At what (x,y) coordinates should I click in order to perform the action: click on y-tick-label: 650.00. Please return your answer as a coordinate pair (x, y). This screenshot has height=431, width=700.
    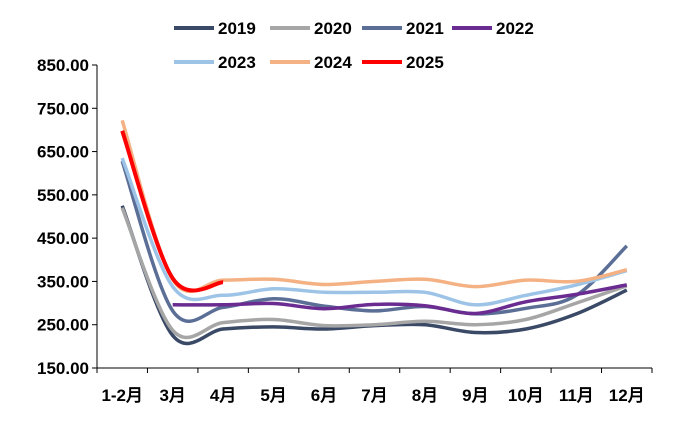
    Looking at the image, I should click on (63, 152).